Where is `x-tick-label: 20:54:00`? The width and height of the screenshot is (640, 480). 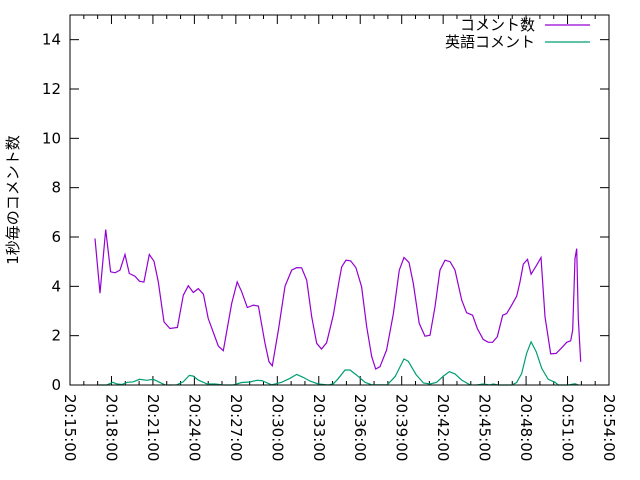
x-tick-label: 20:54:00 is located at coordinates (609, 427).